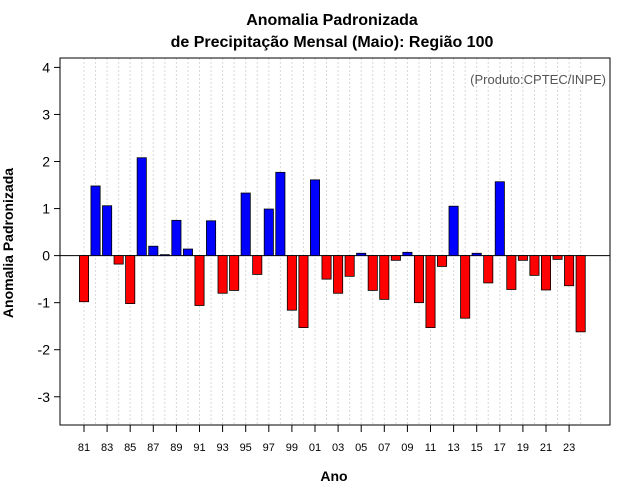 This screenshot has width=640, height=500. What do you see at coordinates (500, 448) in the screenshot?
I see `x-tick-label: 17` at bounding box center [500, 448].